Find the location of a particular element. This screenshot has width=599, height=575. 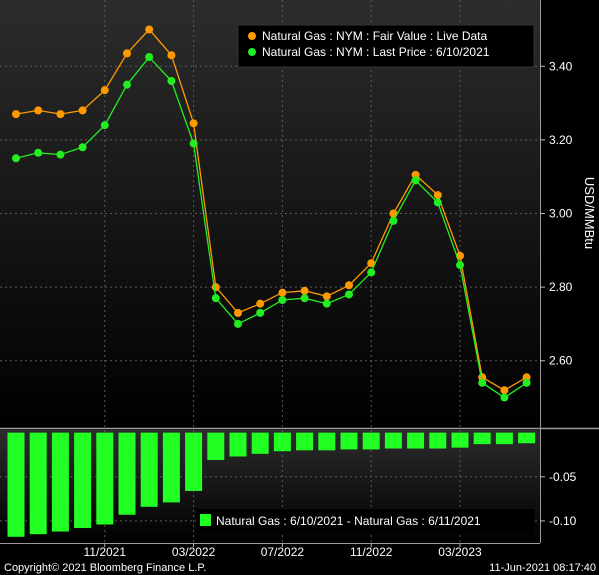

legend-box is located at coordinates (386, 46).